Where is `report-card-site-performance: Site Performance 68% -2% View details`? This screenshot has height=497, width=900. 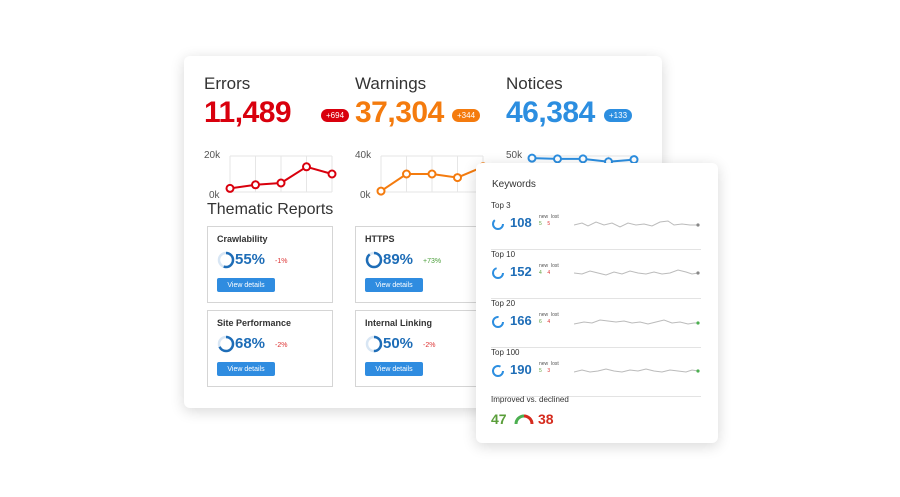
report-card-site-performance: Site Performance 68% -2% View details is located at coordinates (270, 348).